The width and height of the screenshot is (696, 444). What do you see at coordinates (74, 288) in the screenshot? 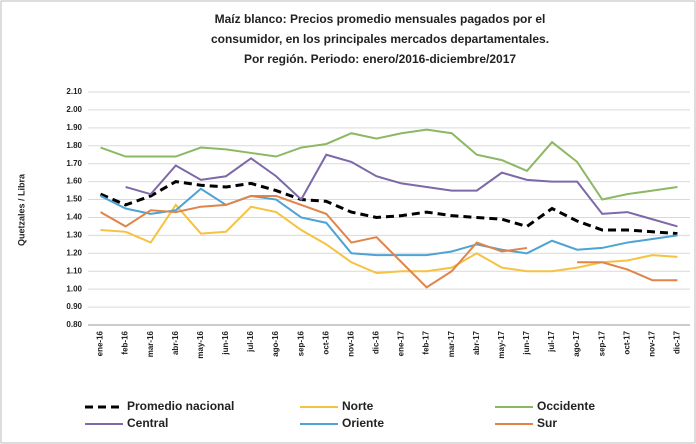
I see `y-tick-label: 1.00` at bounding box center [74, 288].